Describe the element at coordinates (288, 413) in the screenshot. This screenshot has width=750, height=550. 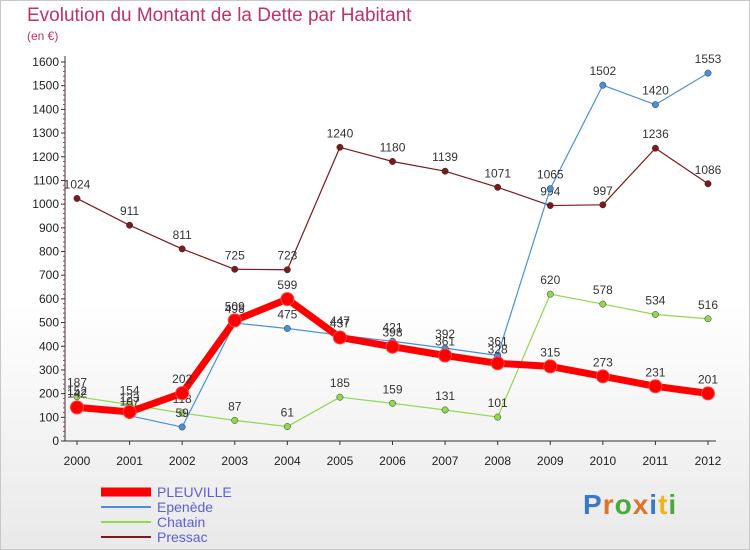
I see `data-label: 61` at that location.